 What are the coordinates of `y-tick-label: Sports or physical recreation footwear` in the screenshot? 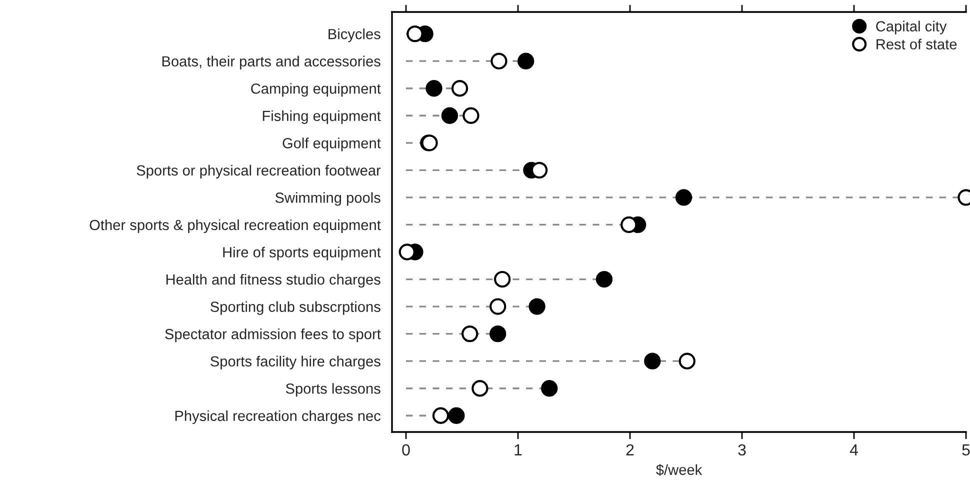 It's located at (258, 171).